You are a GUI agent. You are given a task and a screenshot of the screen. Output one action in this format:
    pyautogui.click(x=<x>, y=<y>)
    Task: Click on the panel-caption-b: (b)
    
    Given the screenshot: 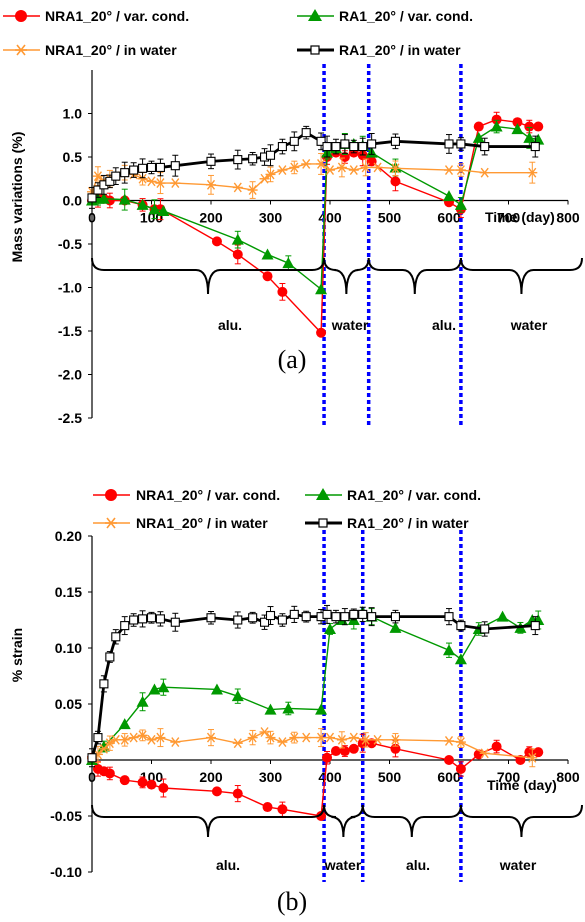 What is the action you would take?
    pyautogui.click(x=292, y=901)
    